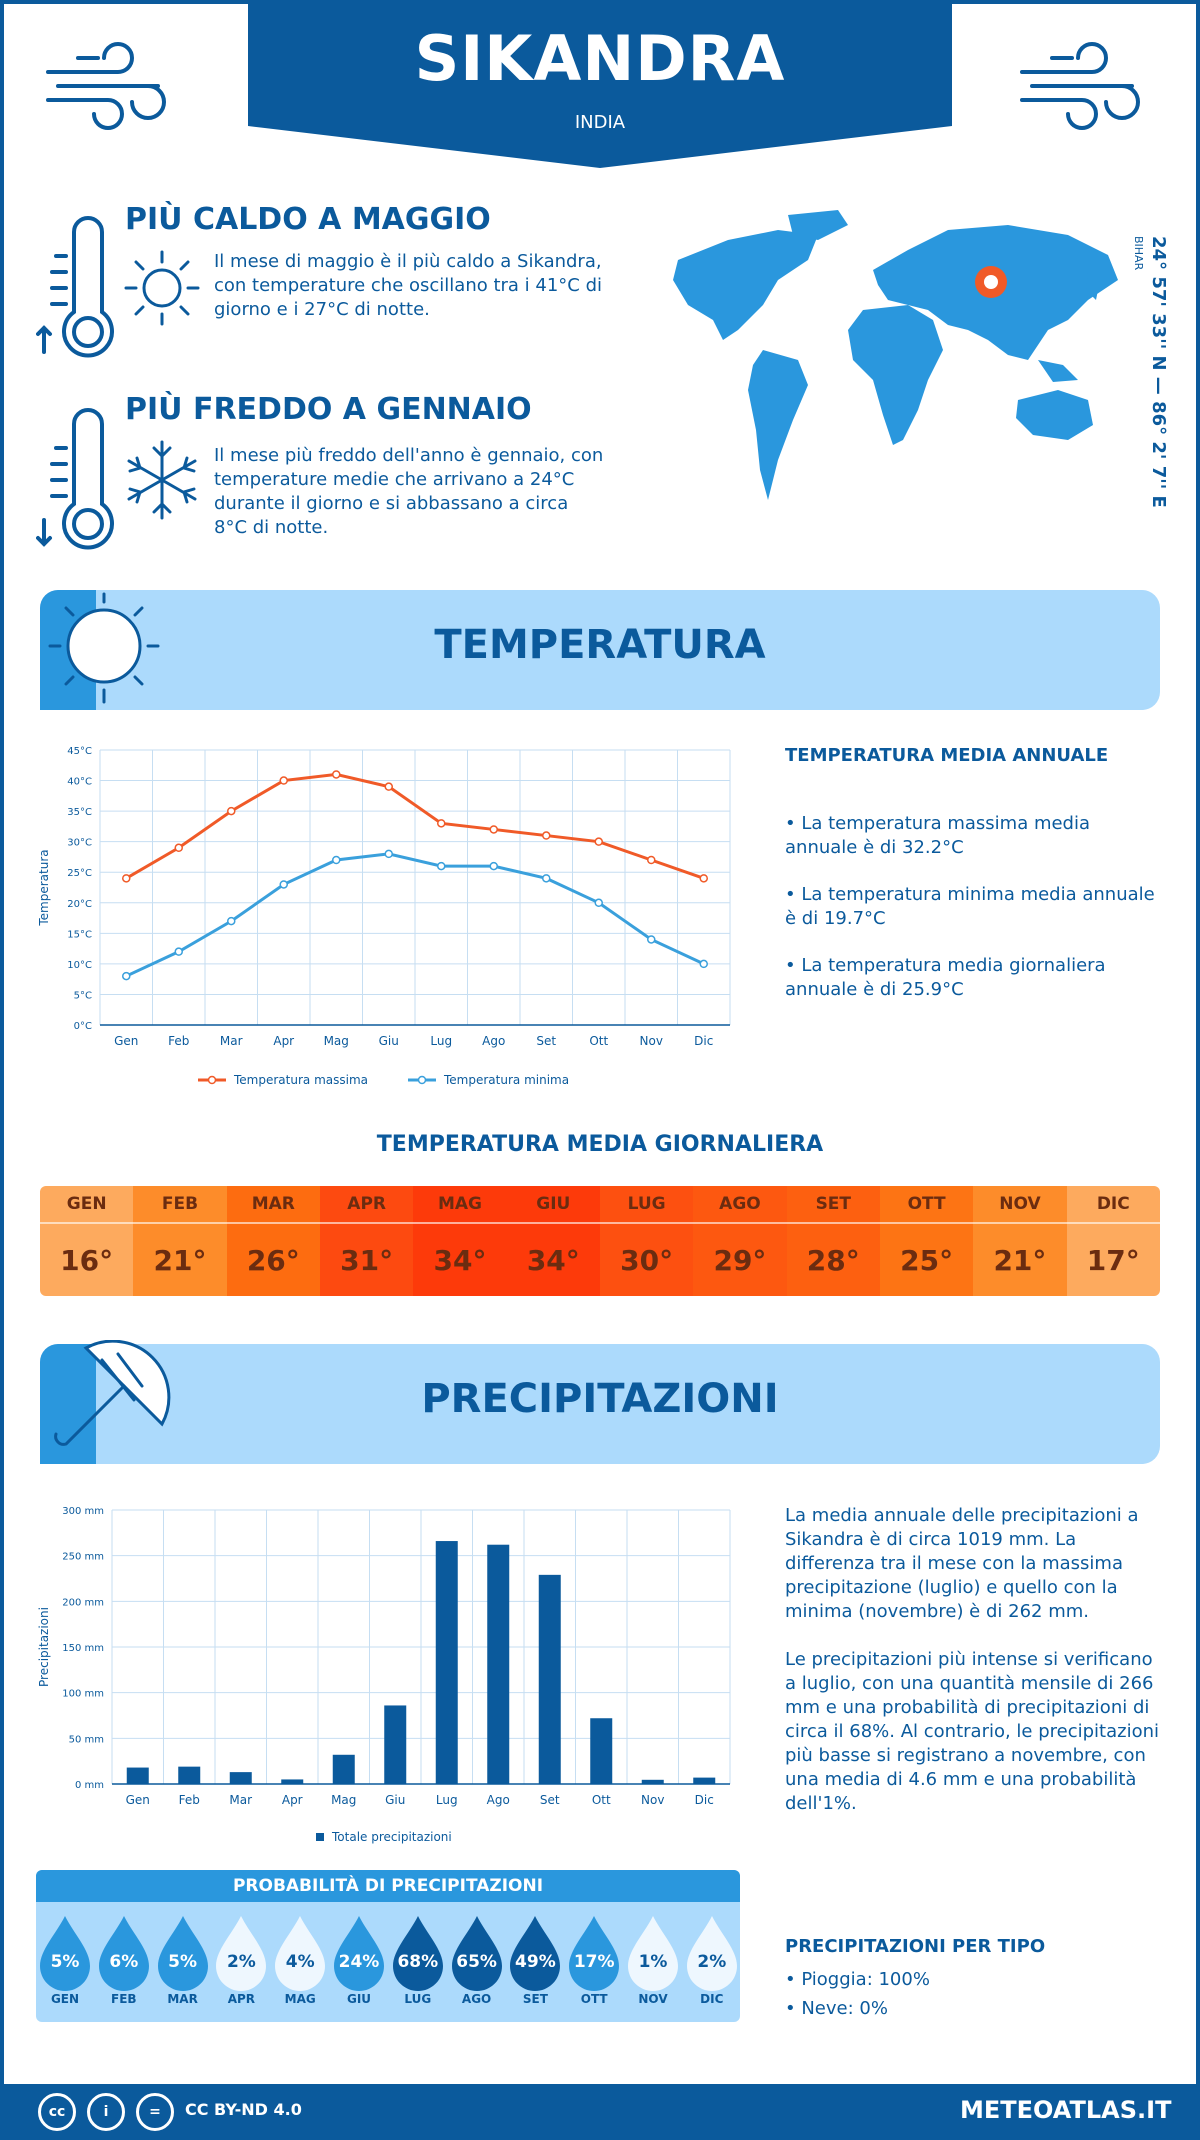 Image resolution: width=1200 pixels, height=2140 pixels. I want to click on hottest-title: PIÙ CALDO A MAGGIO, so click(308, 219).